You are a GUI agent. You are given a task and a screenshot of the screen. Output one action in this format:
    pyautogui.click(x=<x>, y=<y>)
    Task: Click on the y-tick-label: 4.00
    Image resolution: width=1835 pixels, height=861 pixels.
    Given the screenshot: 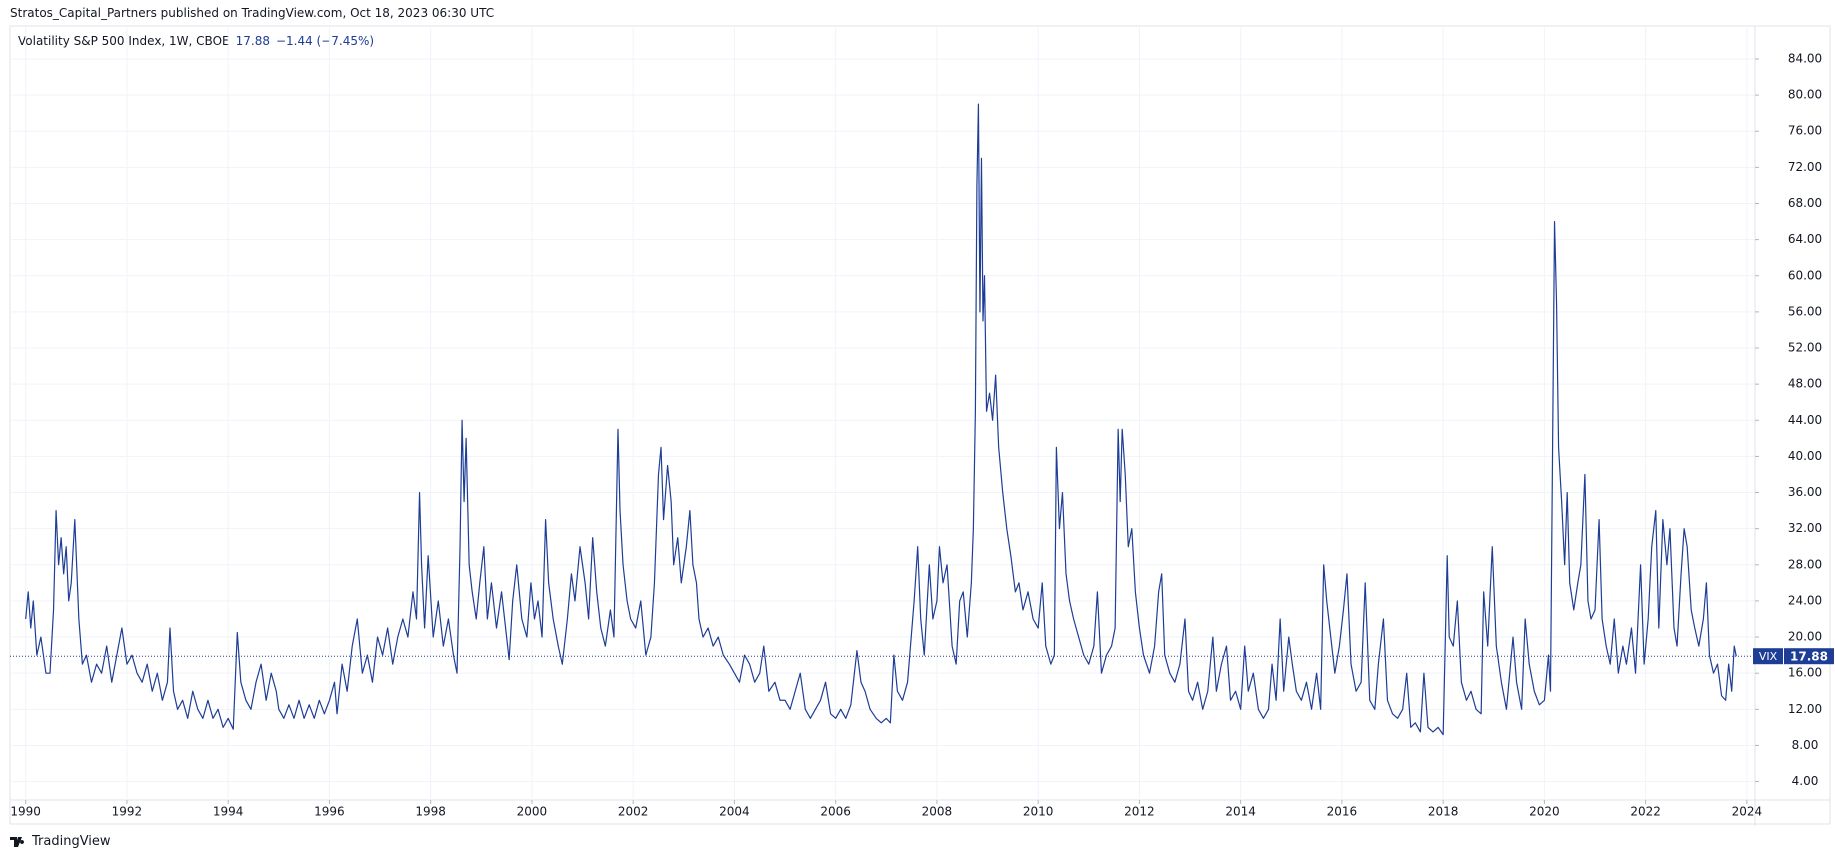 What is the action you would take?
    pyautogui.click(x=1805, y=781)
    